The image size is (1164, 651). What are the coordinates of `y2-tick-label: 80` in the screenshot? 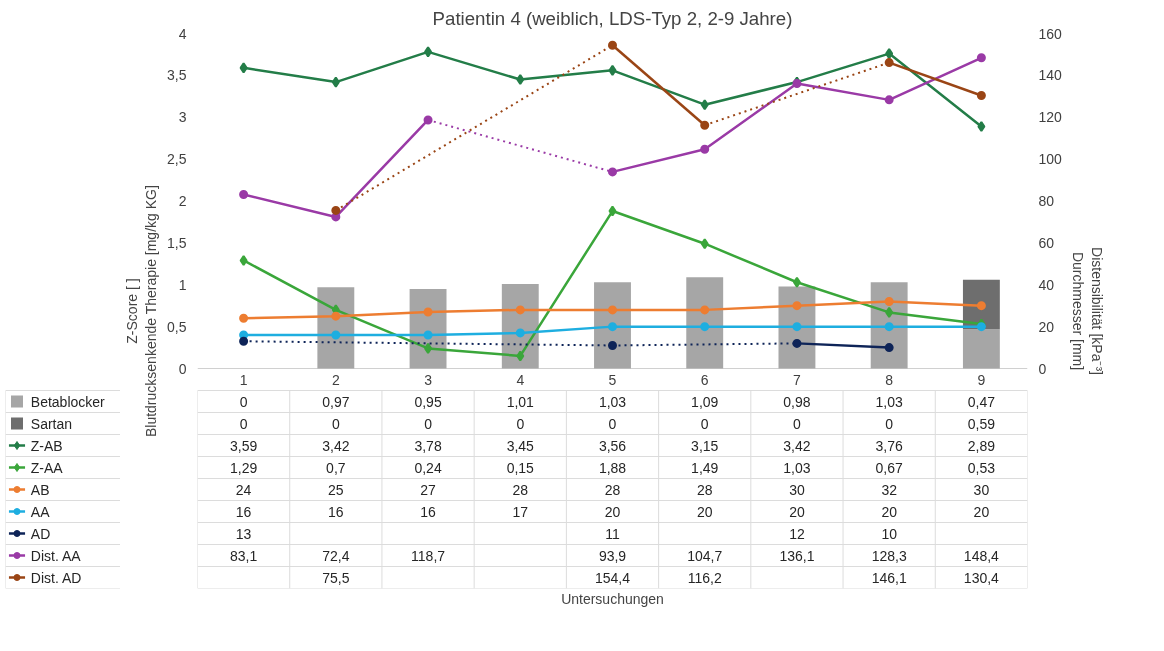 It's located at (1046, 201).